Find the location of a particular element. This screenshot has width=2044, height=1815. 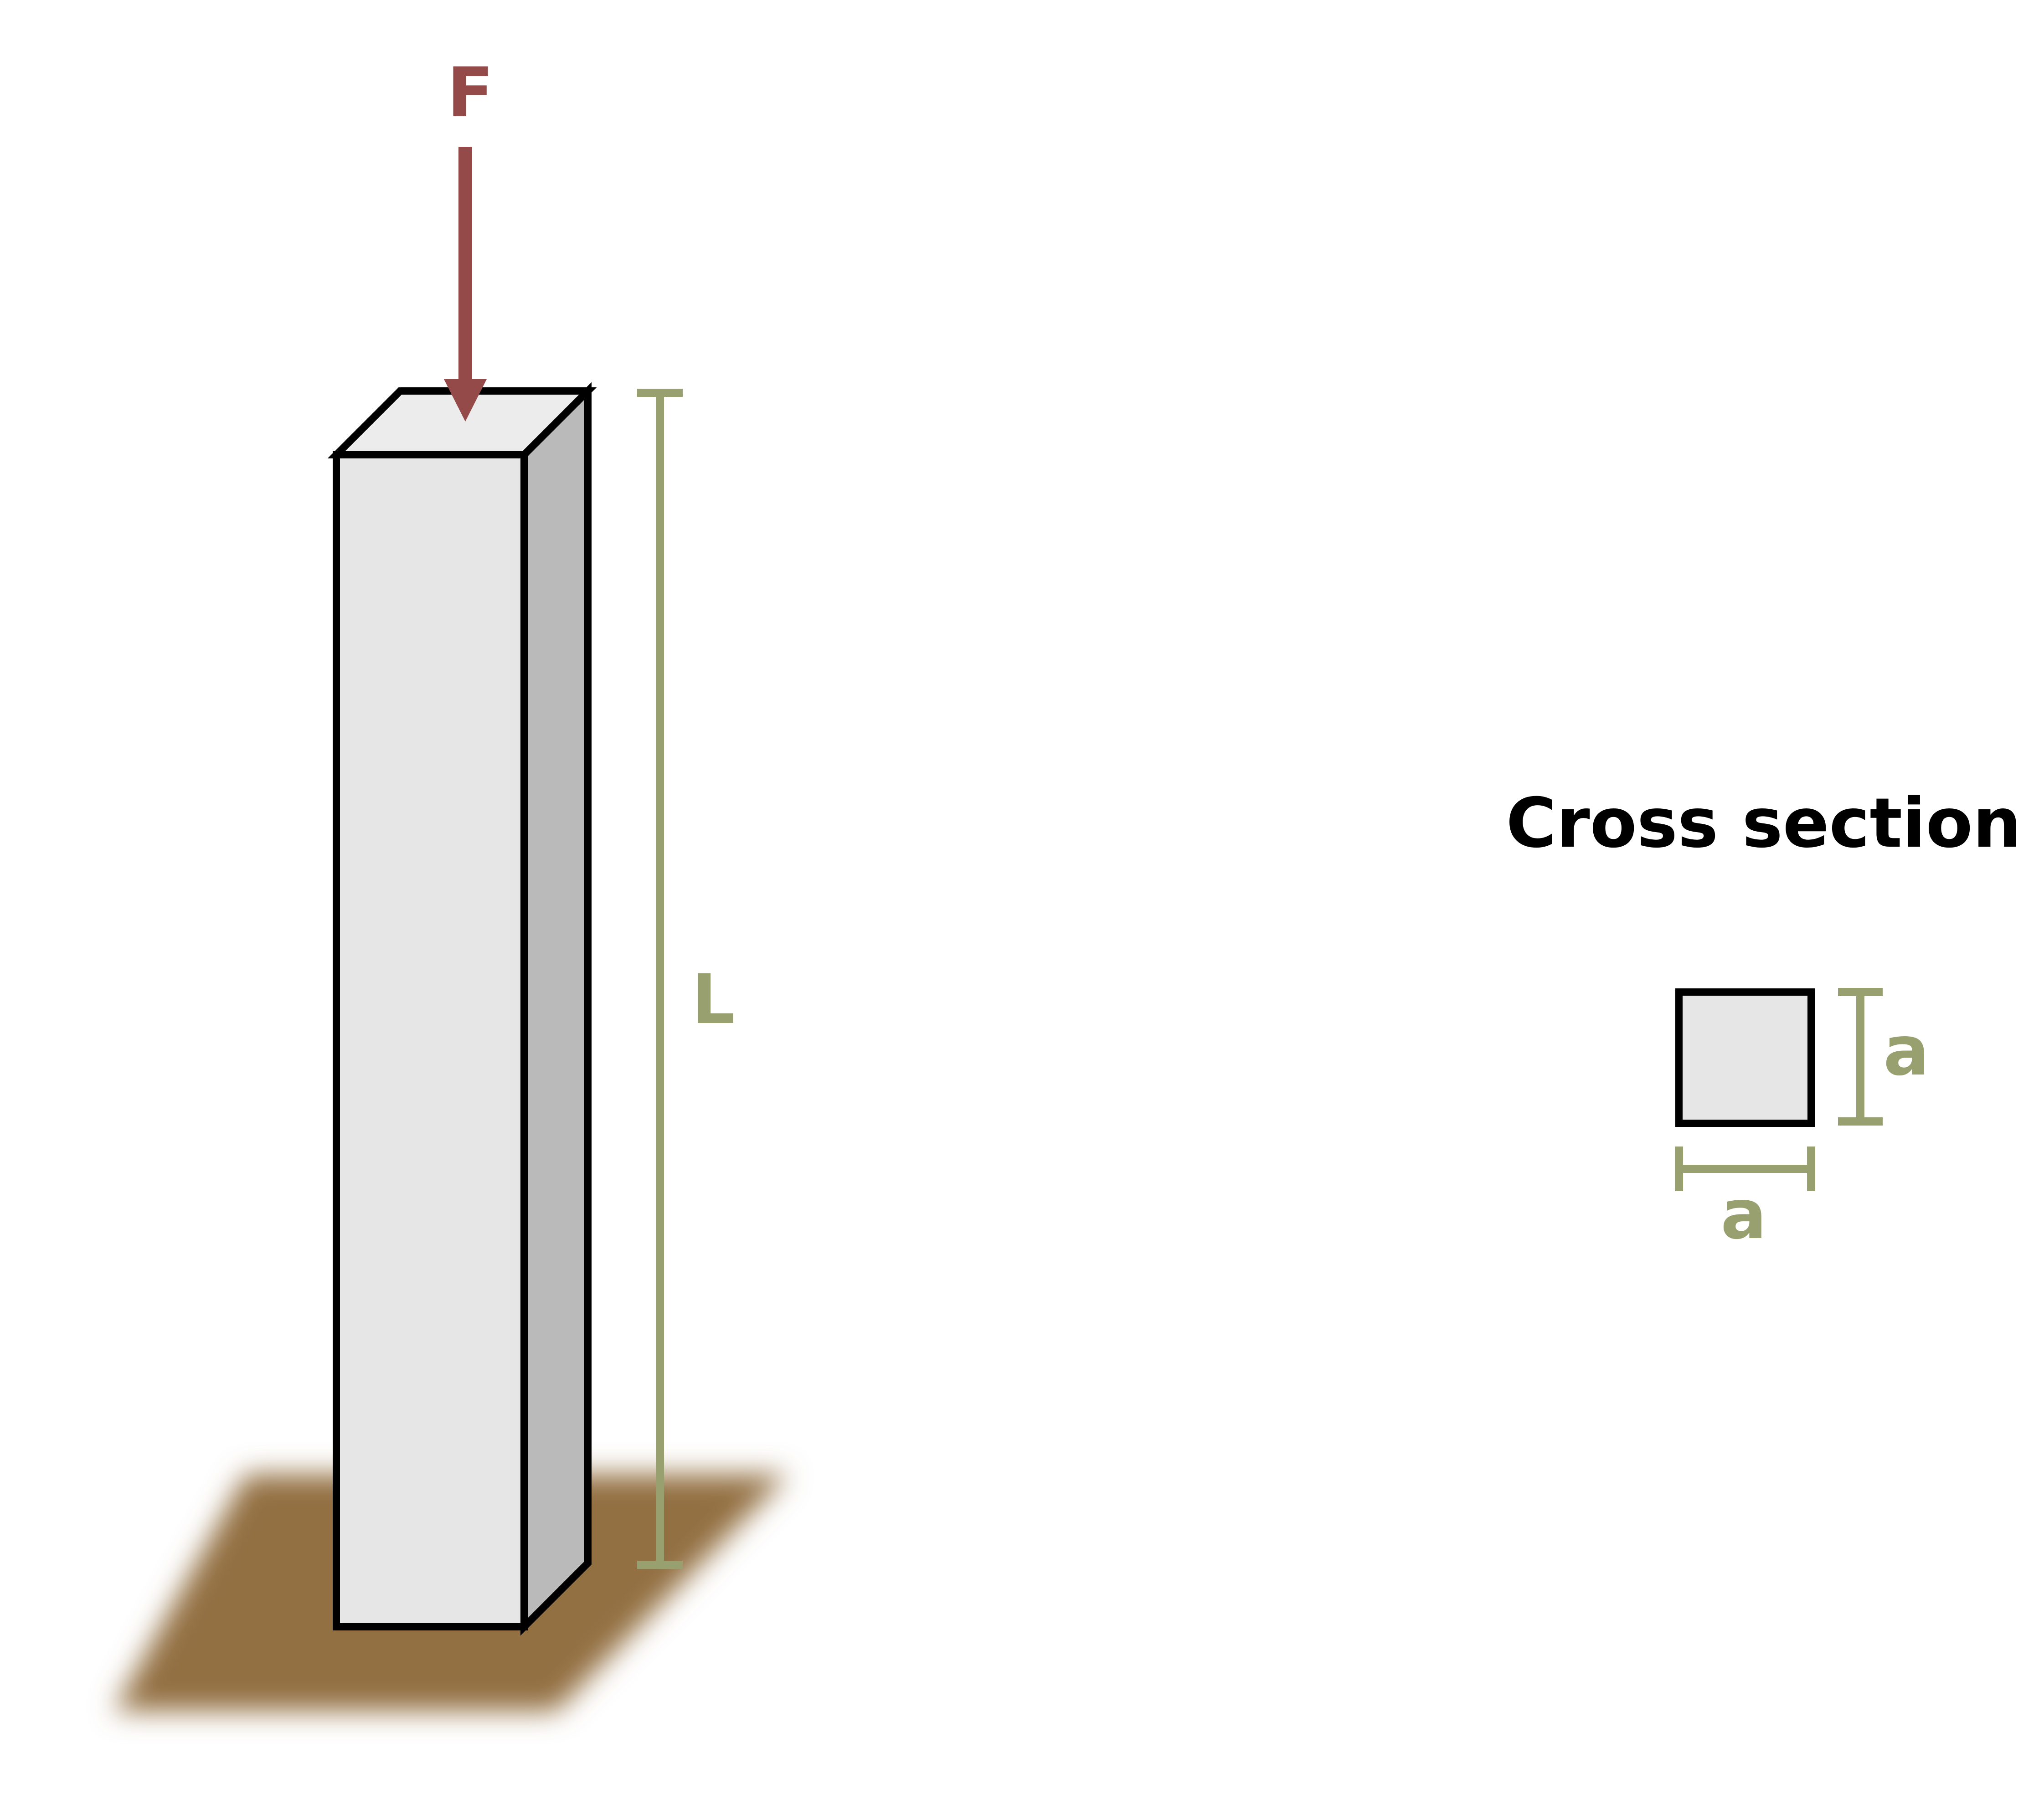

force-arrow-head is located at coordinates (465, 400).